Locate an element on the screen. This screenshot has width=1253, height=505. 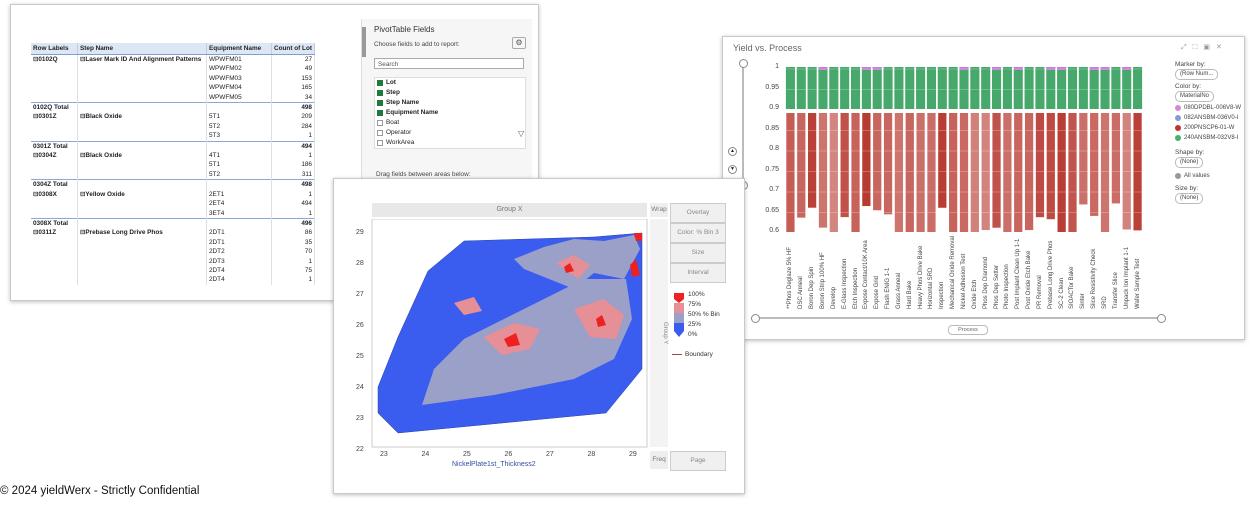
field-item: Step Name is located at coordinates (450, 103).